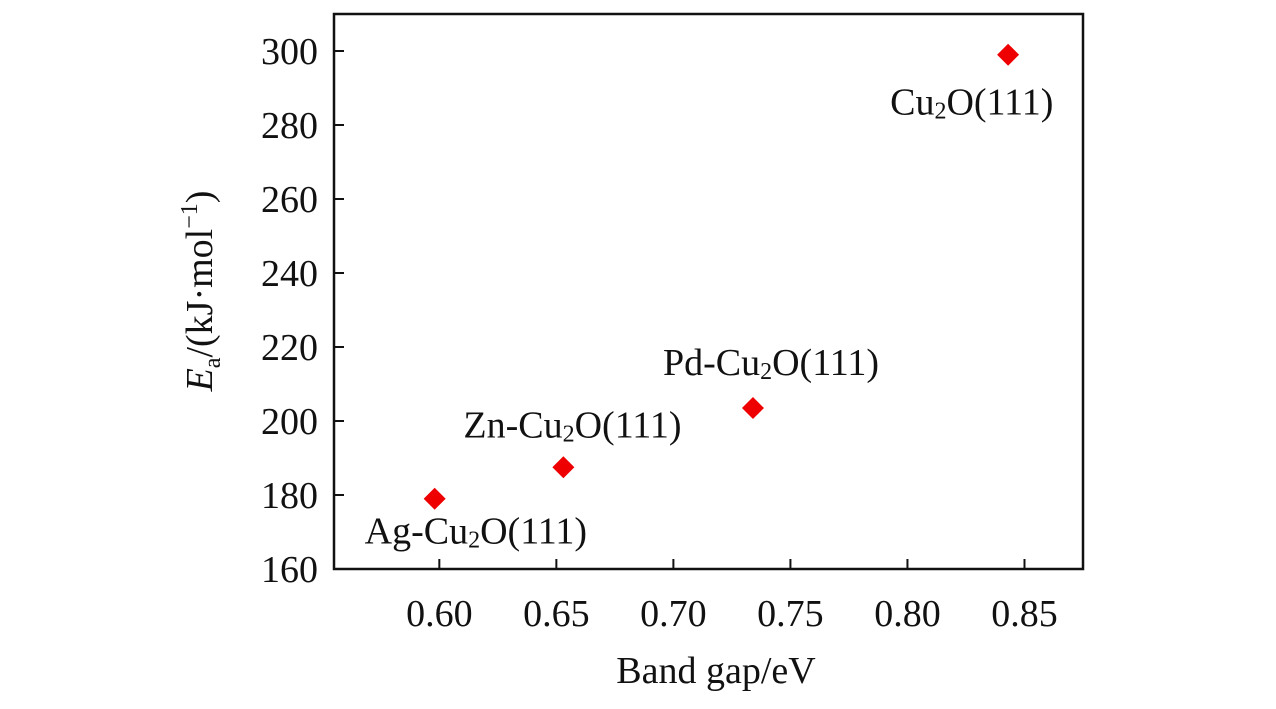 The height and width of the screenshot is (709, 1276). I want to click on x-axis-title: Band gap/eV, so click(716, 671).